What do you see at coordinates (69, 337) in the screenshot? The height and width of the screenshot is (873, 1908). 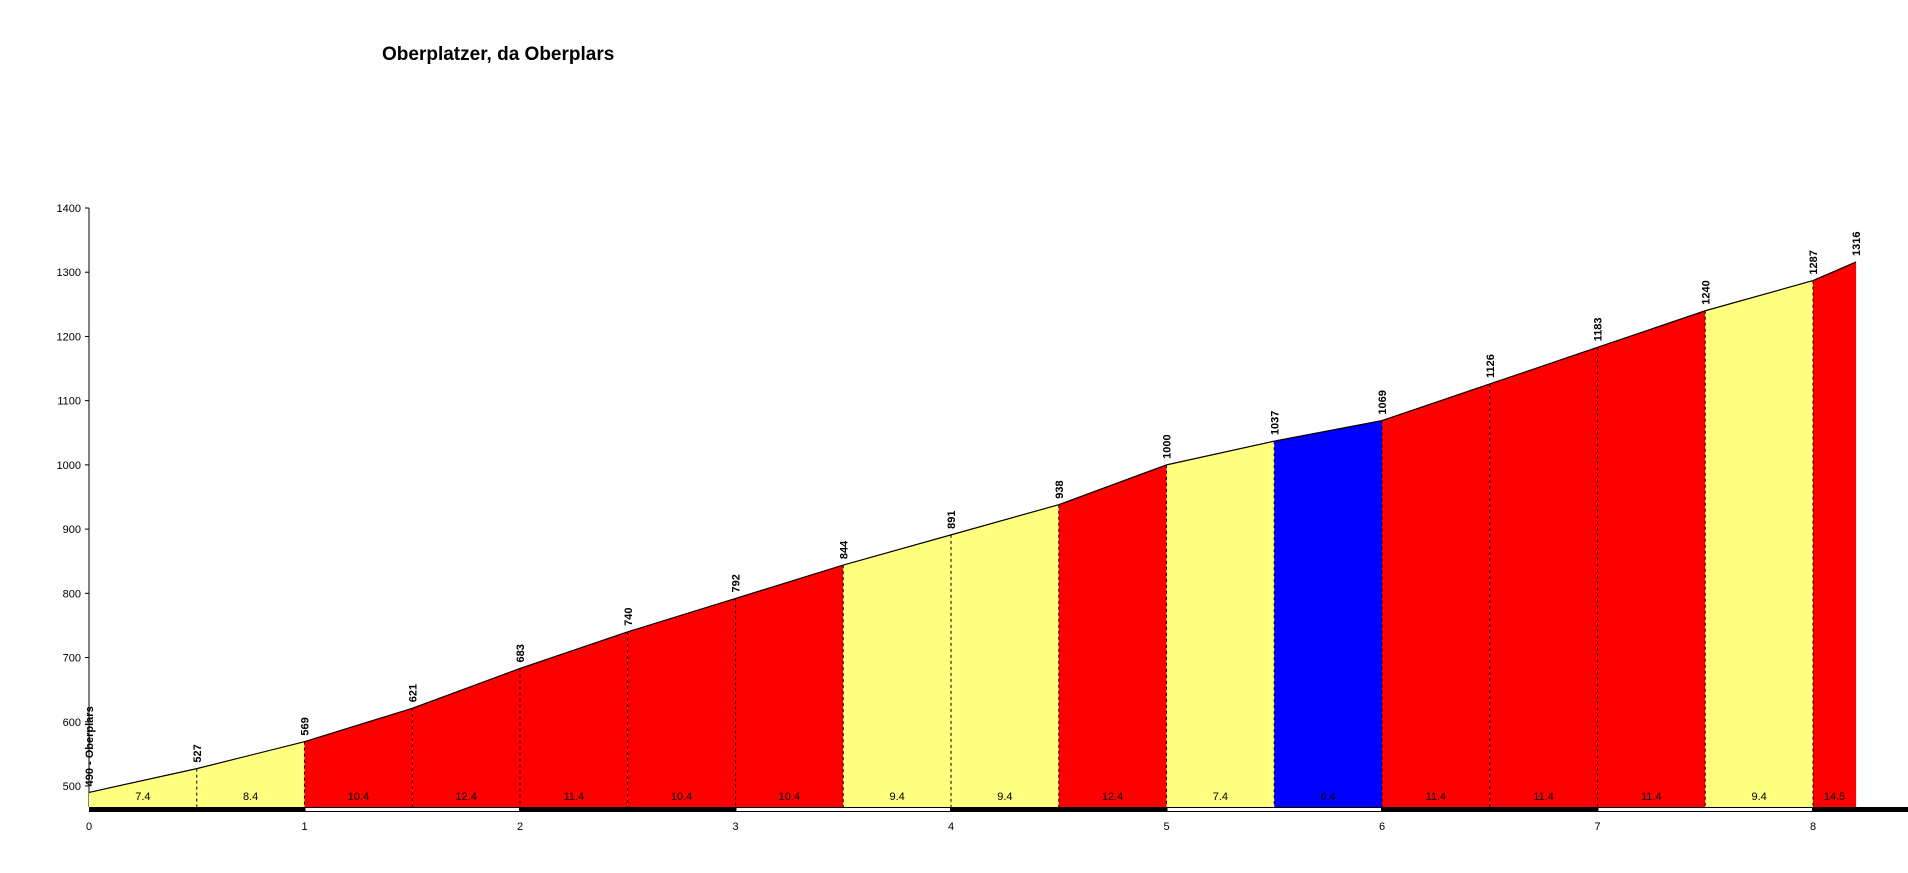 I see `y-tick-label: 1200` at bounding box center [69, 337].